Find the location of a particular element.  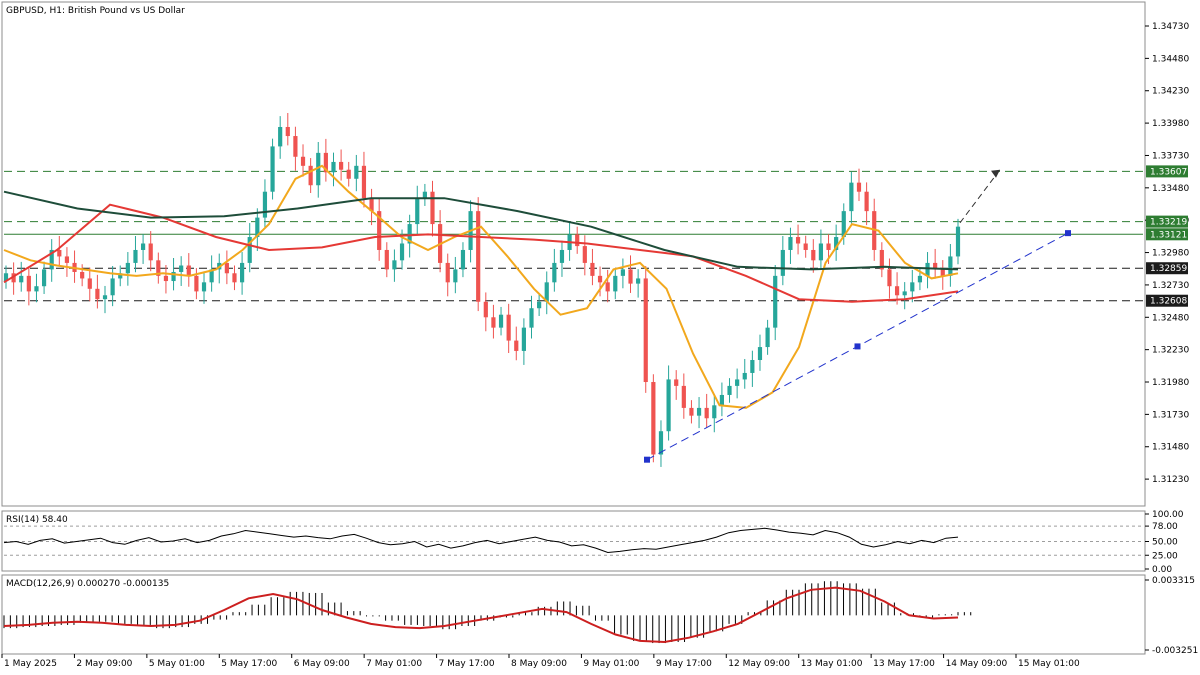

rsi-panel: RSI(14) 58.40 100.00 78.00 50.00 25.00 0.00 is located at coordinates (592, 542).